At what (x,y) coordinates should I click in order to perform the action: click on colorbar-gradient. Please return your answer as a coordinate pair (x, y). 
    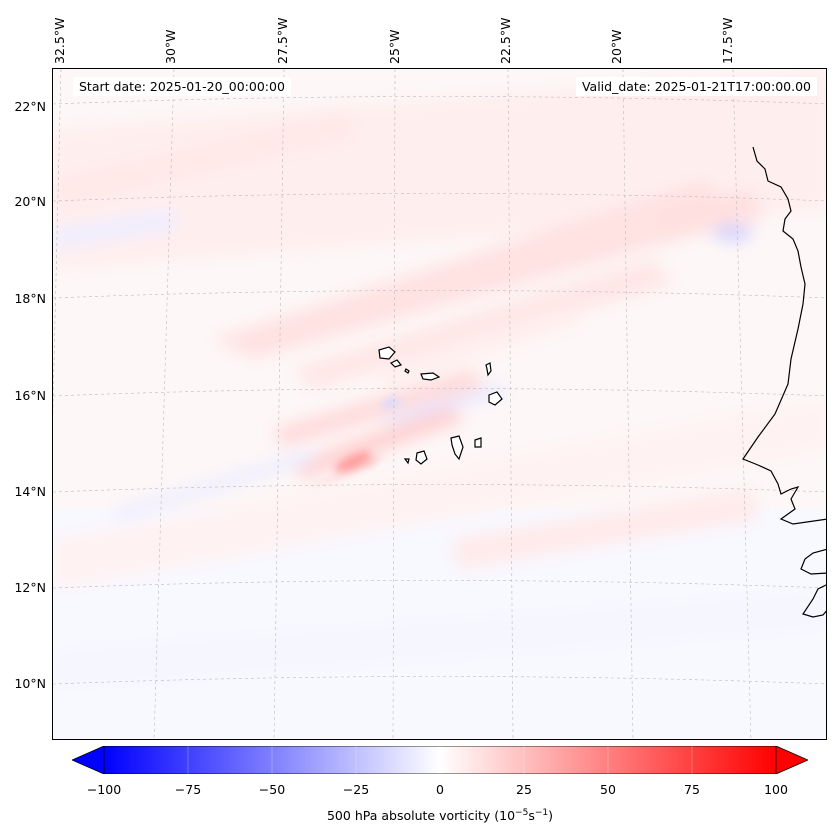
    Looking at the image, I should click on (440, 760).